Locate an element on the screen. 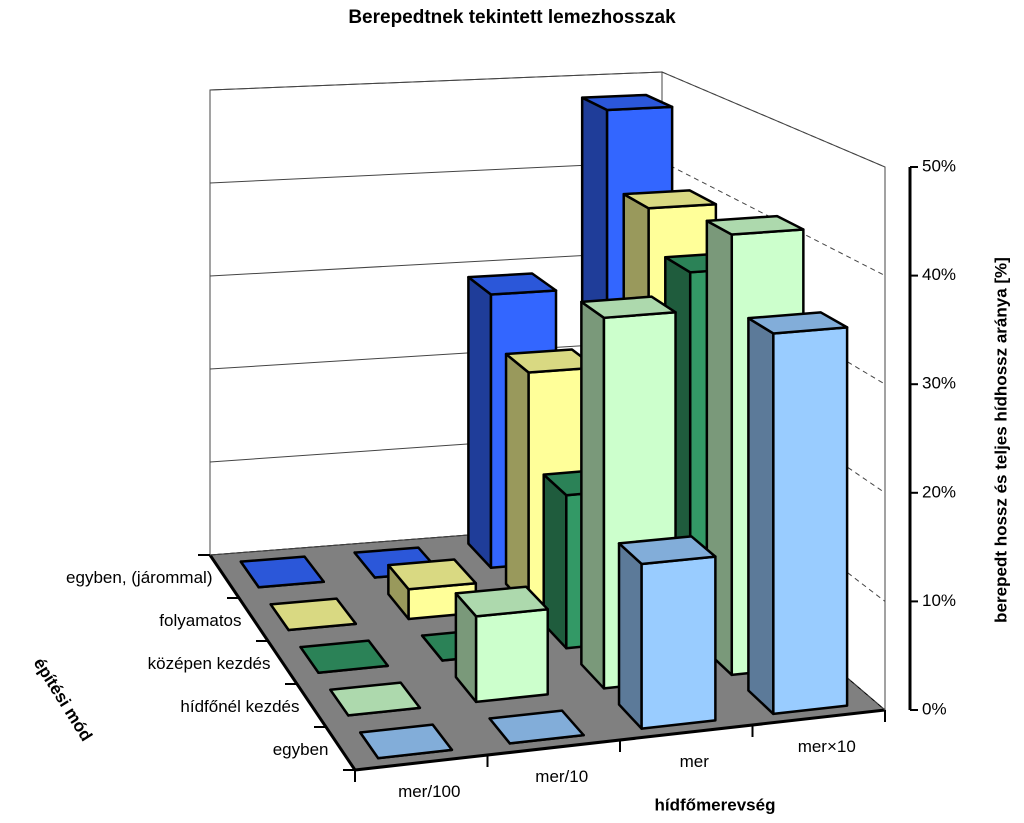  y-tick-label: 0% is located at coordinates (934, 708).